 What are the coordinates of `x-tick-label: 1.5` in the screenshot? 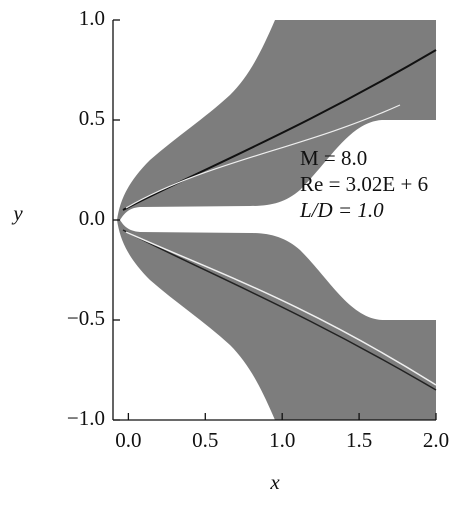 It's located at (359, 440).